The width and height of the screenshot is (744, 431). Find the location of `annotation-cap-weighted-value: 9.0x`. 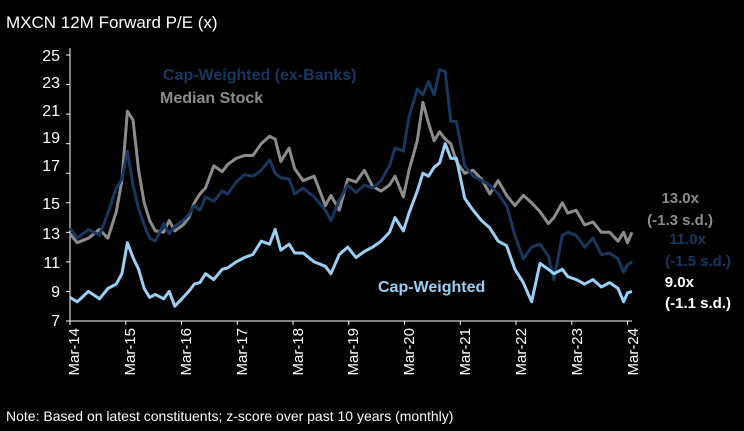

annotation-cap-weighted-value: 9.0x is located at coordinates (680, 282).